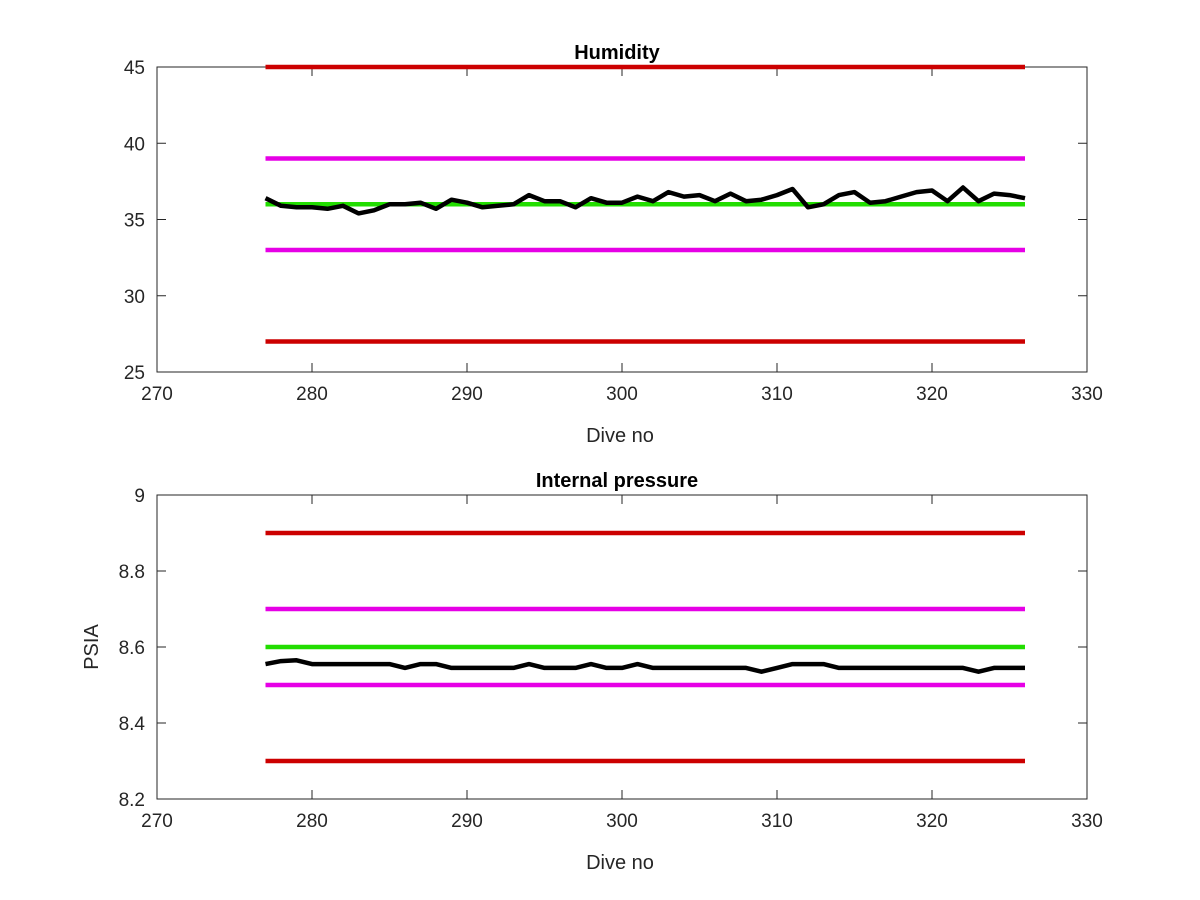  I want to click on y-tick-label: 40, so click(134, 144).